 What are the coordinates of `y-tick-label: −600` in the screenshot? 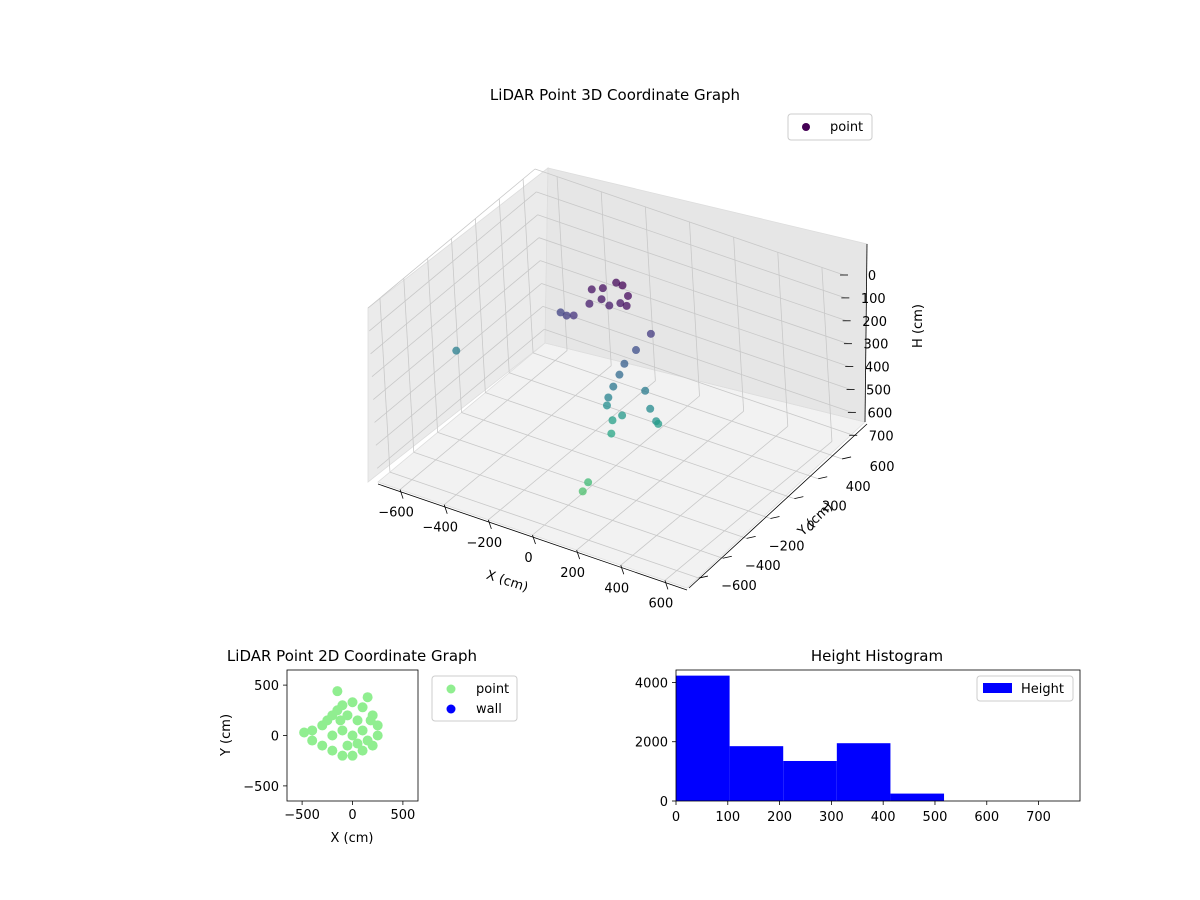 It's located at (739, 586).